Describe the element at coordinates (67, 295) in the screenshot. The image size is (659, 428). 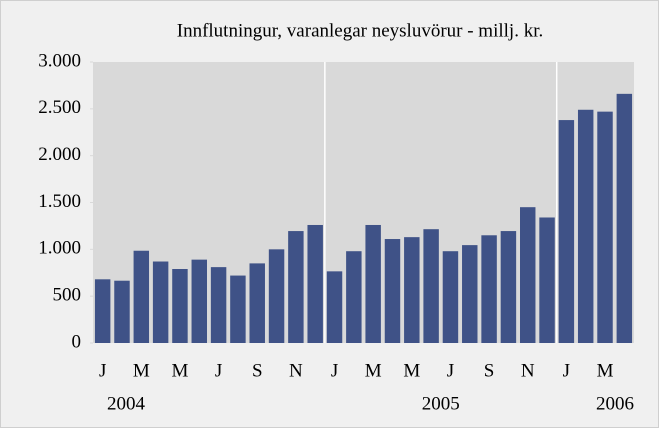
I see `y-tick-label: 500` at that location.